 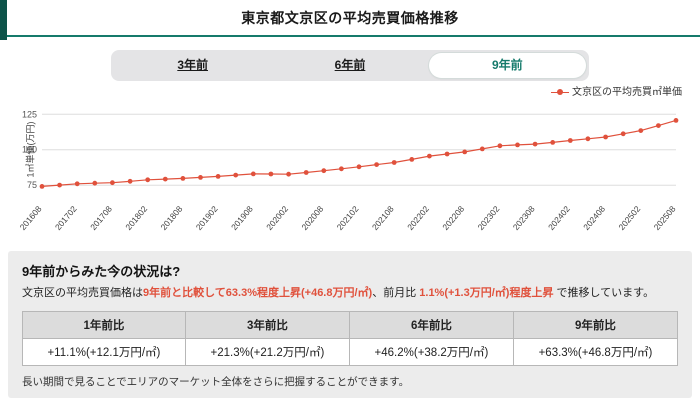 I want to click on svg-text: 202108, so click(x=383, y=218).